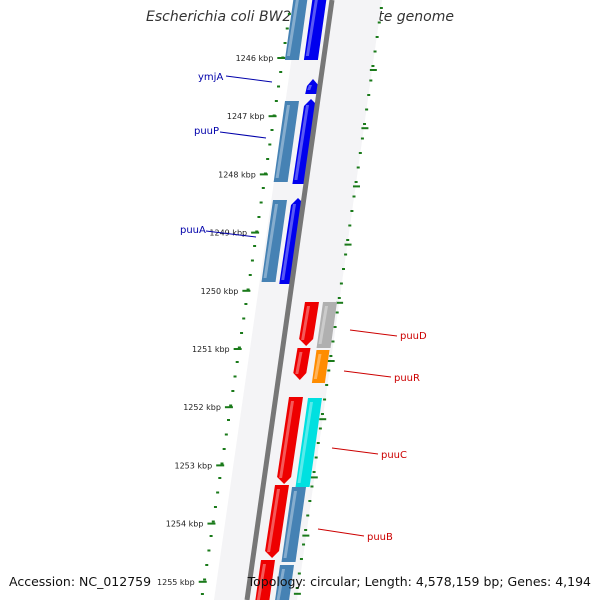  I want to click on tick-label: 1252 kbp, so click(202, 407).